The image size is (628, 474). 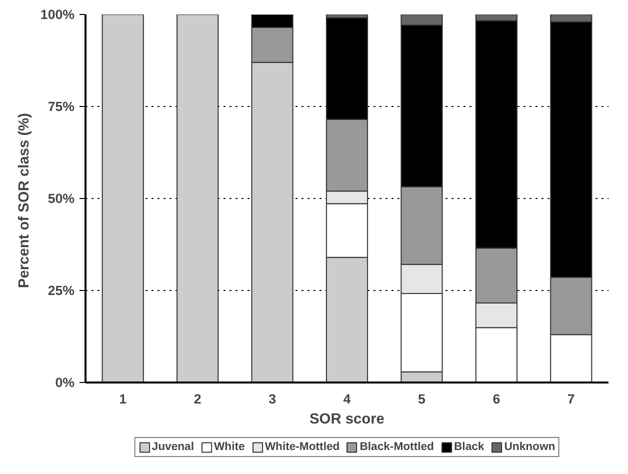 I want to click on x-tick-label: 1, so click(x=123, y=399).